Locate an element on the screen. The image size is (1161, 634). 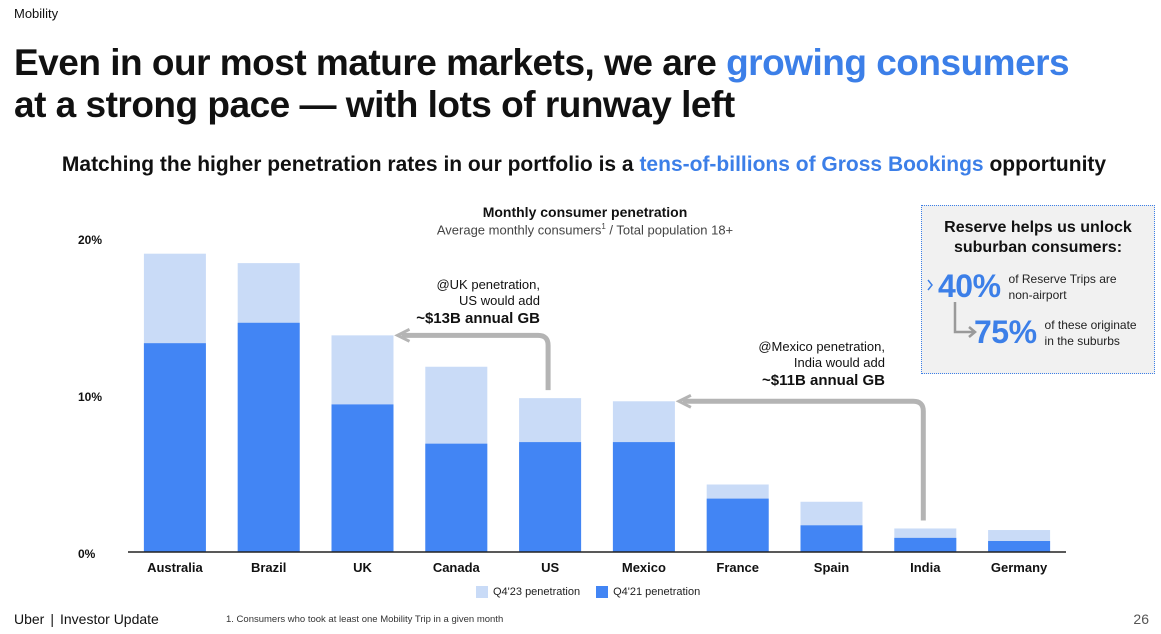
chart-title: Monthly consumer penetration is located at coordinates (585, 212).